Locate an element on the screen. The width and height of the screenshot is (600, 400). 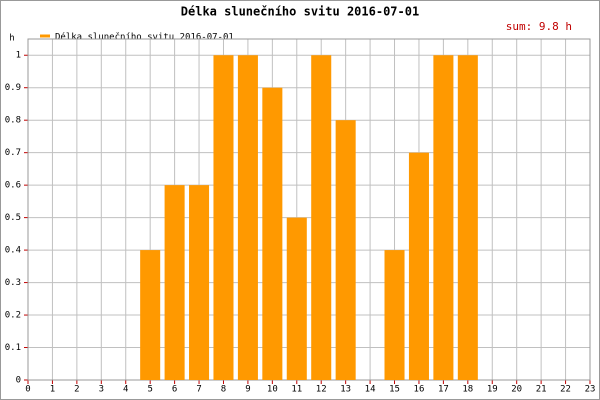
y-tick-label: 0.2 is located at coordinates (13, 316).